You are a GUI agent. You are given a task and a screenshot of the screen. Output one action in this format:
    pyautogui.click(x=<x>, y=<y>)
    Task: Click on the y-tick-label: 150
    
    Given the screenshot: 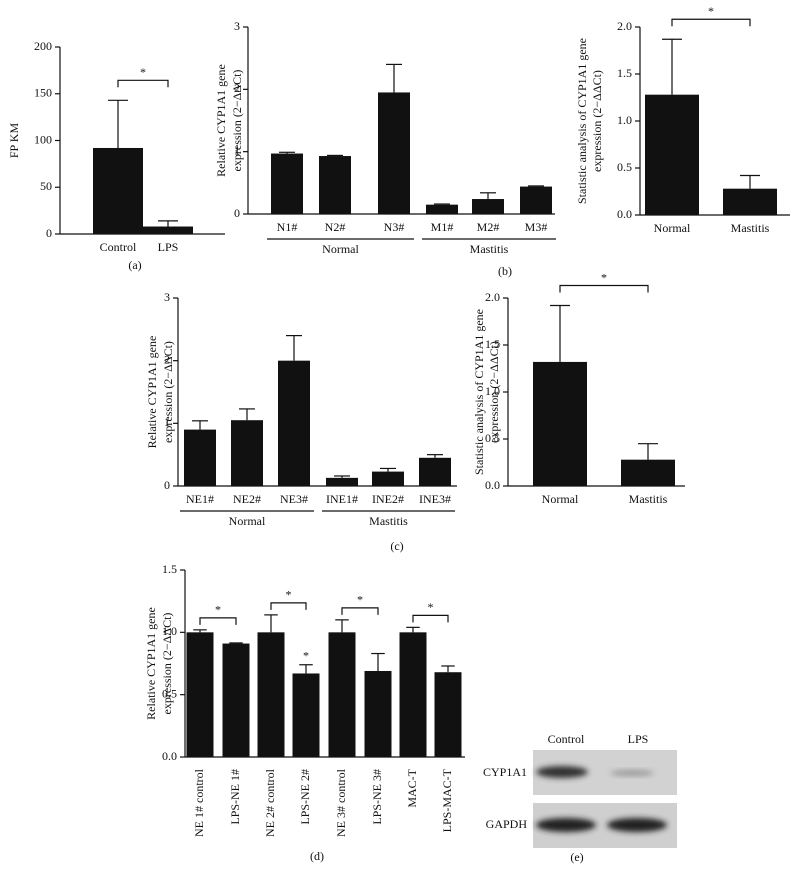 What is the action you would take?
    pyautogui.click(x=43, y=93)
    